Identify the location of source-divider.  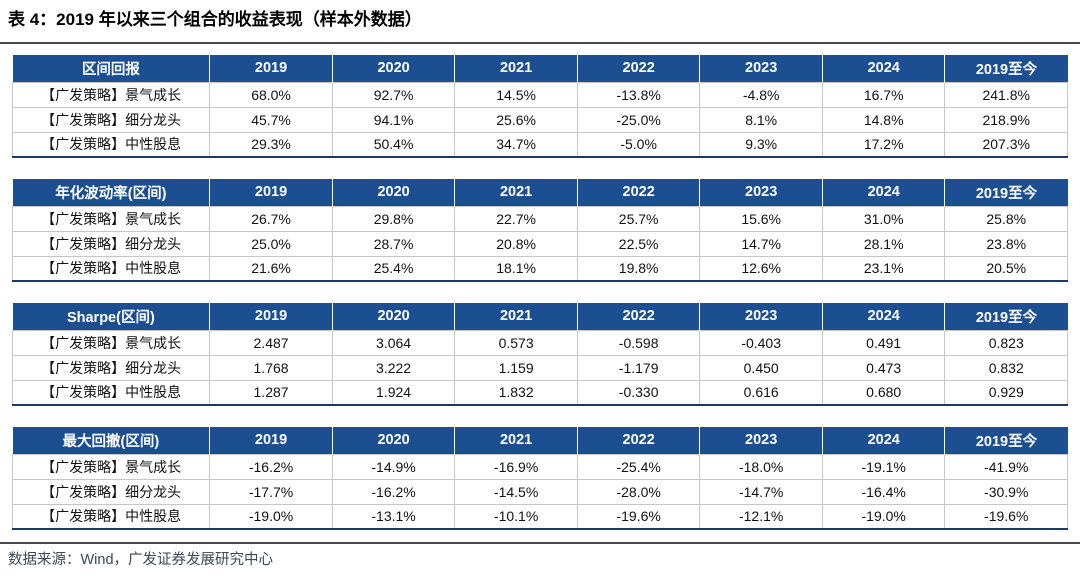
(540, 543).